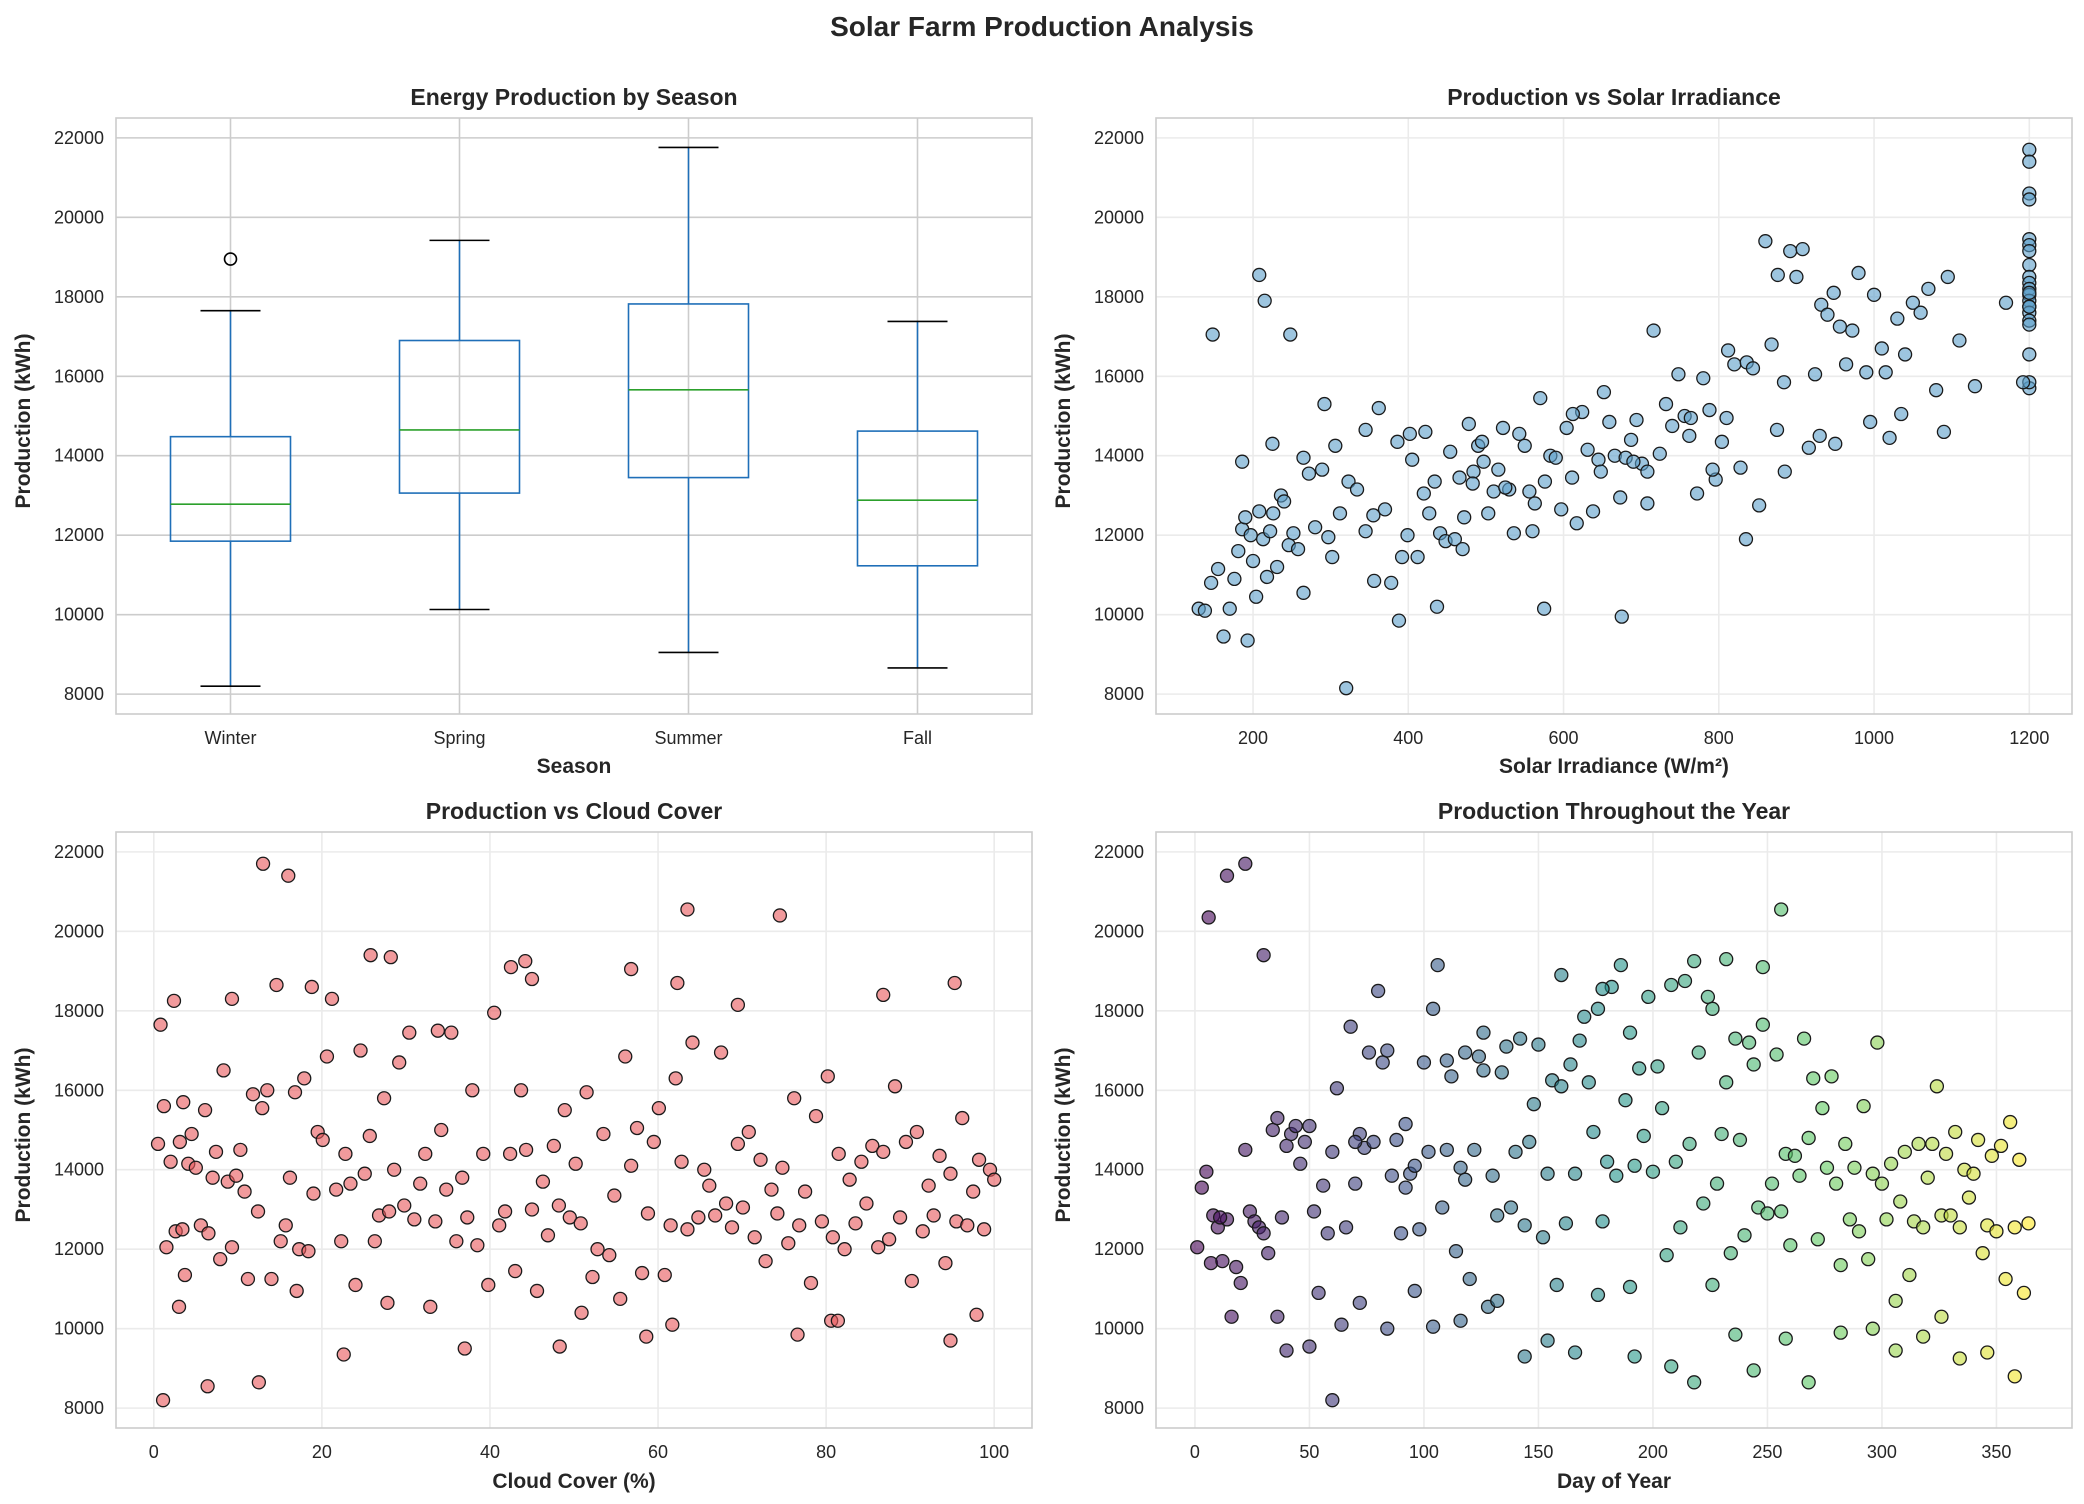  I want to click on y-tick-label: 12000, so click(1119, 1249).